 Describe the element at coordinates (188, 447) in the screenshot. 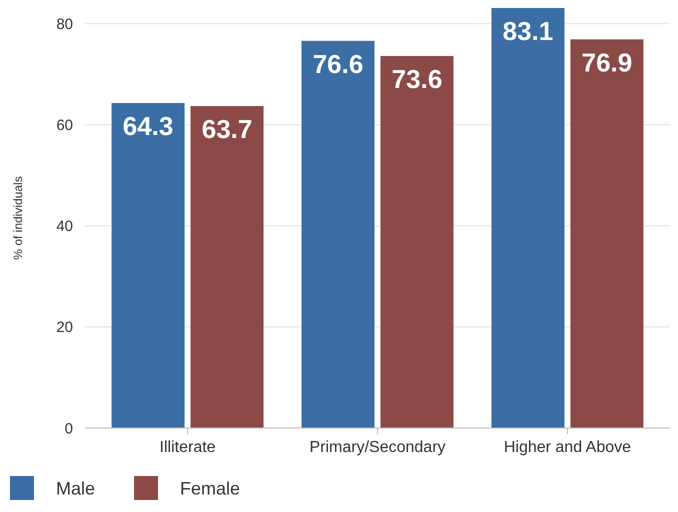

I see `x-tick-label: Illiterate` at that location.